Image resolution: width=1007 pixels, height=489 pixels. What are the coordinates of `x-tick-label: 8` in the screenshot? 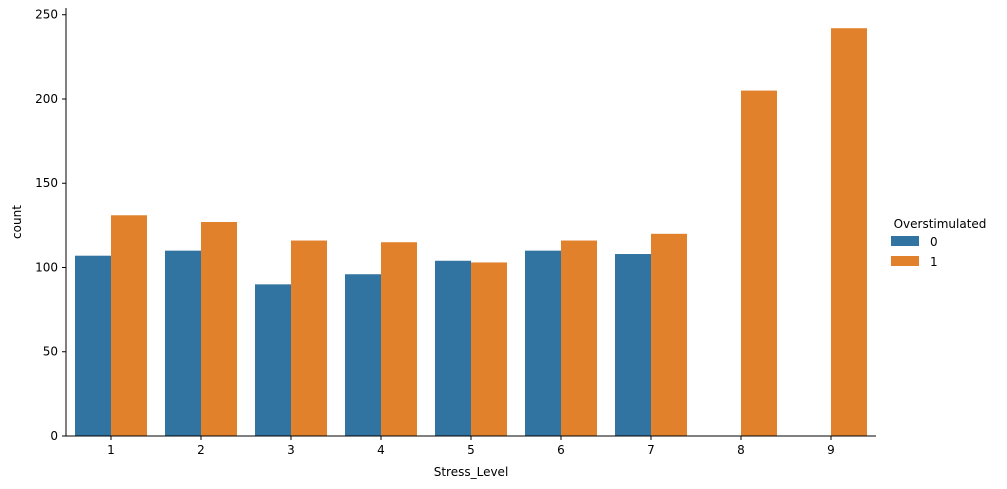 It's located at (741, 450).